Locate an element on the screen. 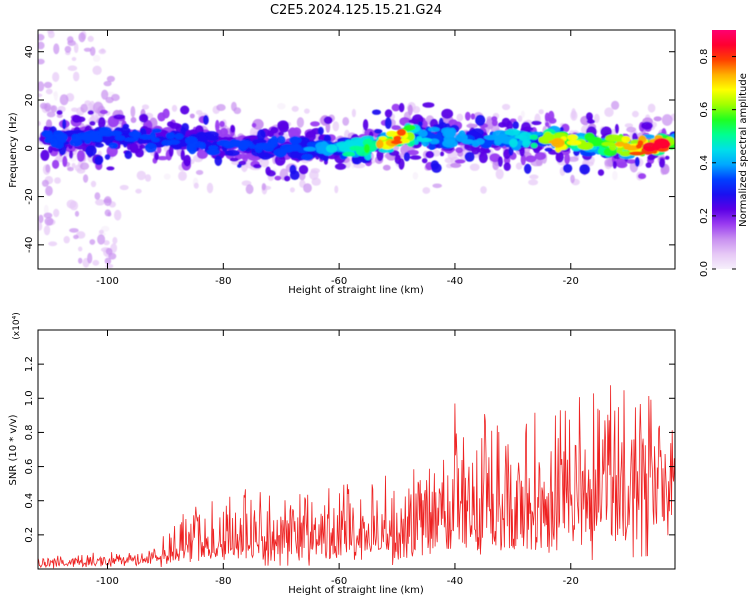  snr-ytick-label: 1.0 is located at coordinates (29, 398).